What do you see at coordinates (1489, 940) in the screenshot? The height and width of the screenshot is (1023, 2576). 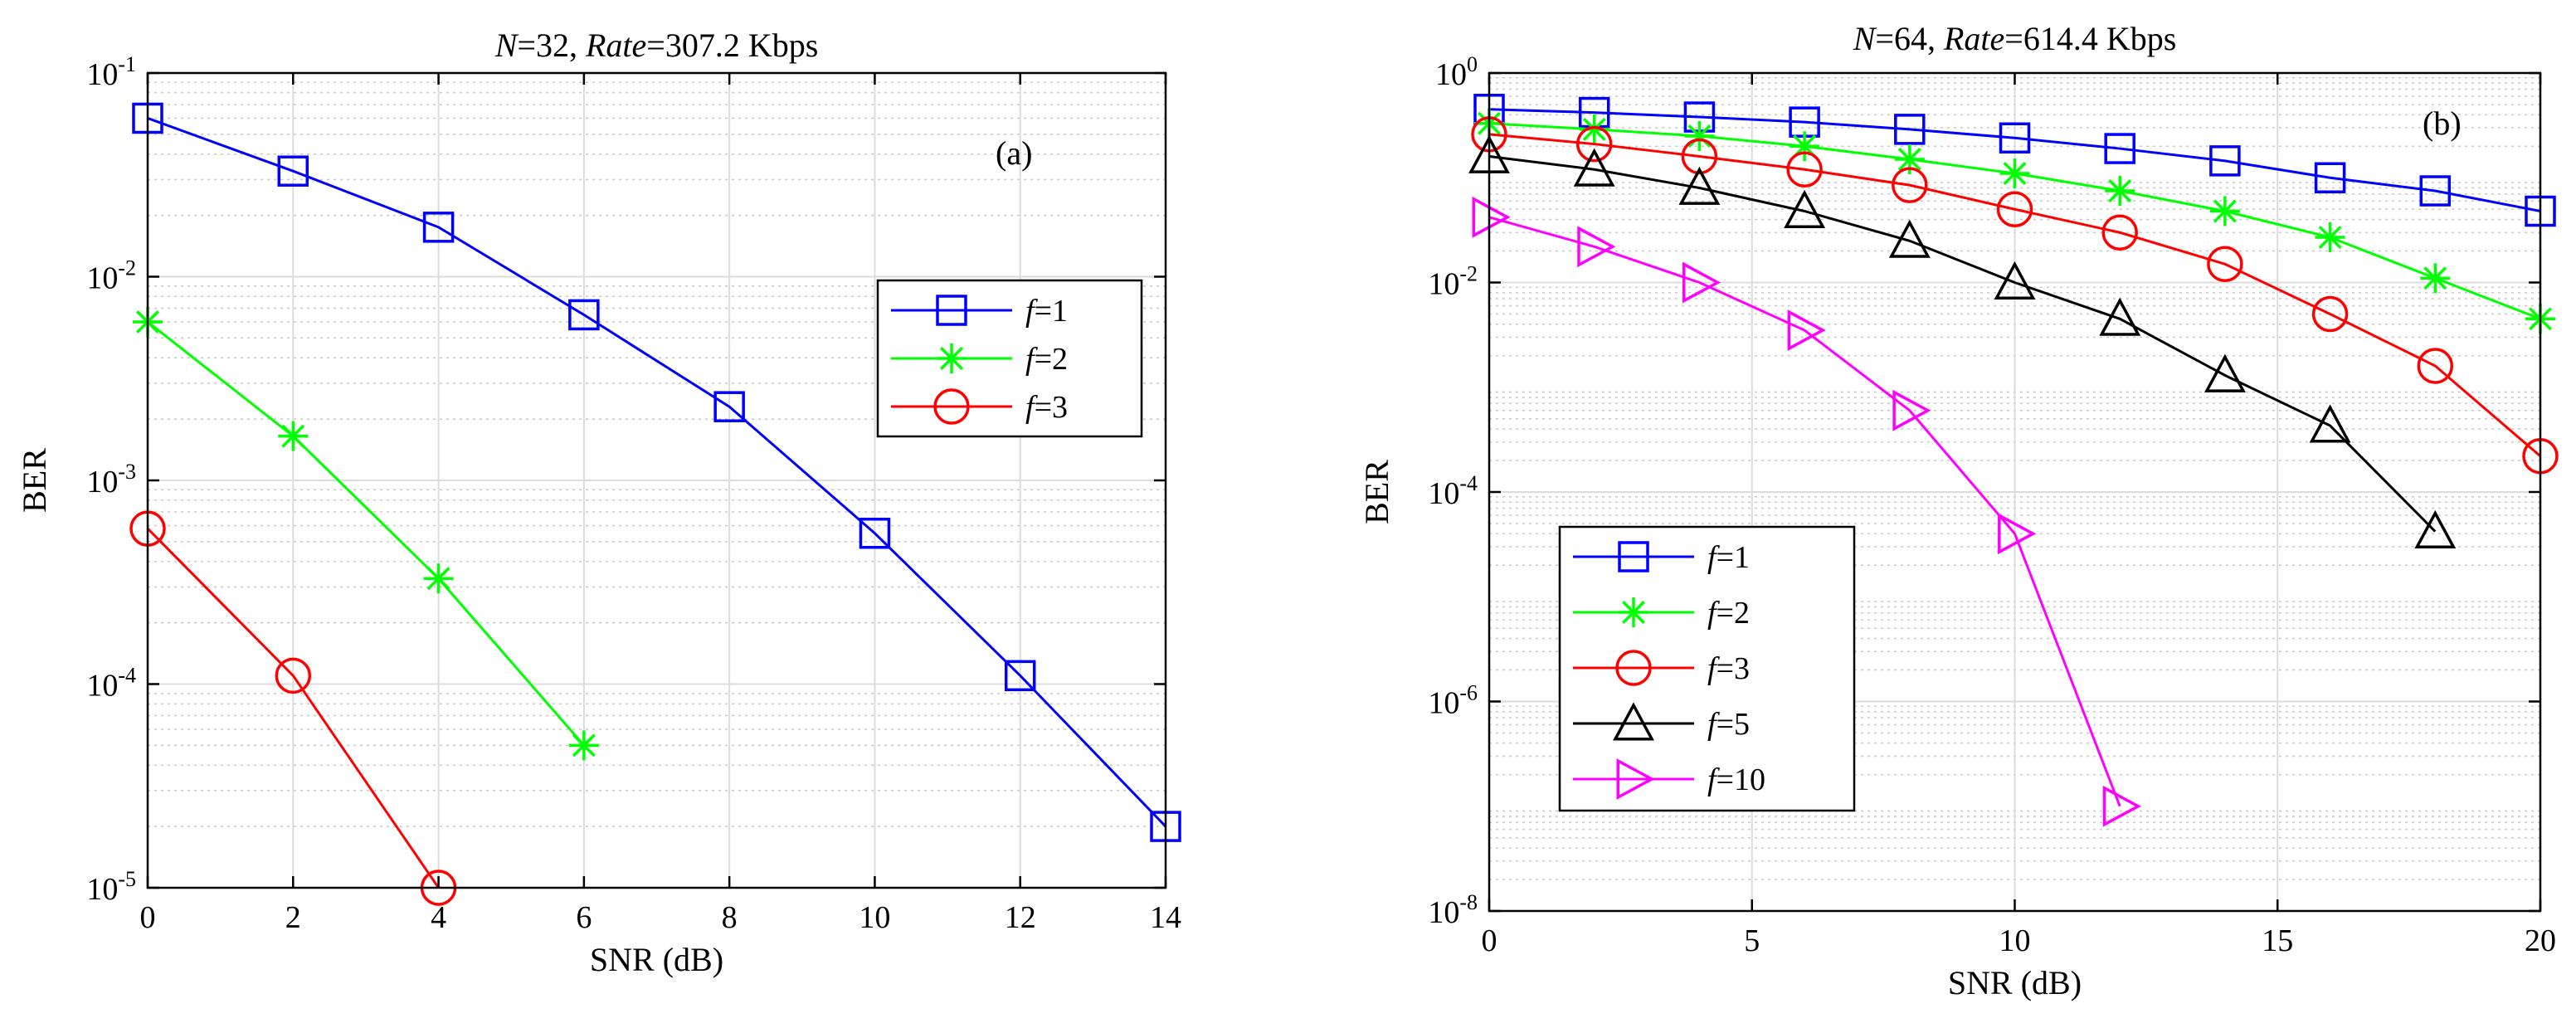 I see `x-tick-label: 0` at bounding box center [1489, 940].